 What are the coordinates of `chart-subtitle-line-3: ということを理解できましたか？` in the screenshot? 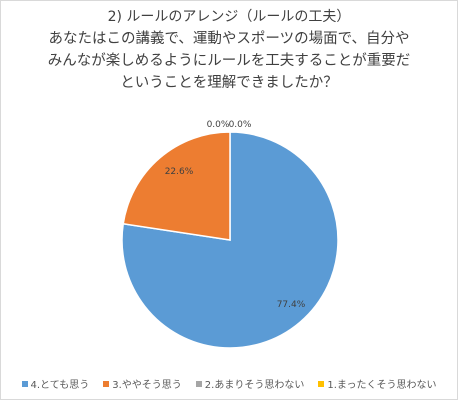 It's located at (229, 83).